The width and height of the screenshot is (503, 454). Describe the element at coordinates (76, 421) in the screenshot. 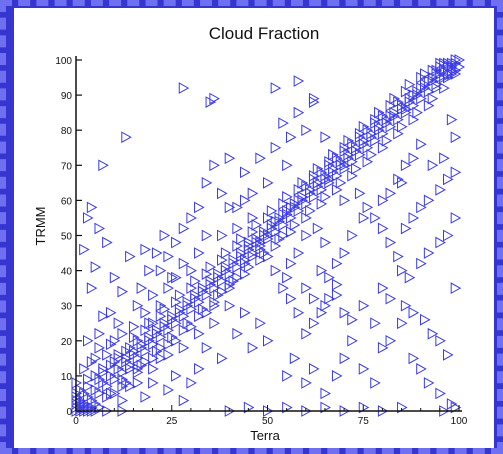

I see `x-tick-label: 0` at that location.